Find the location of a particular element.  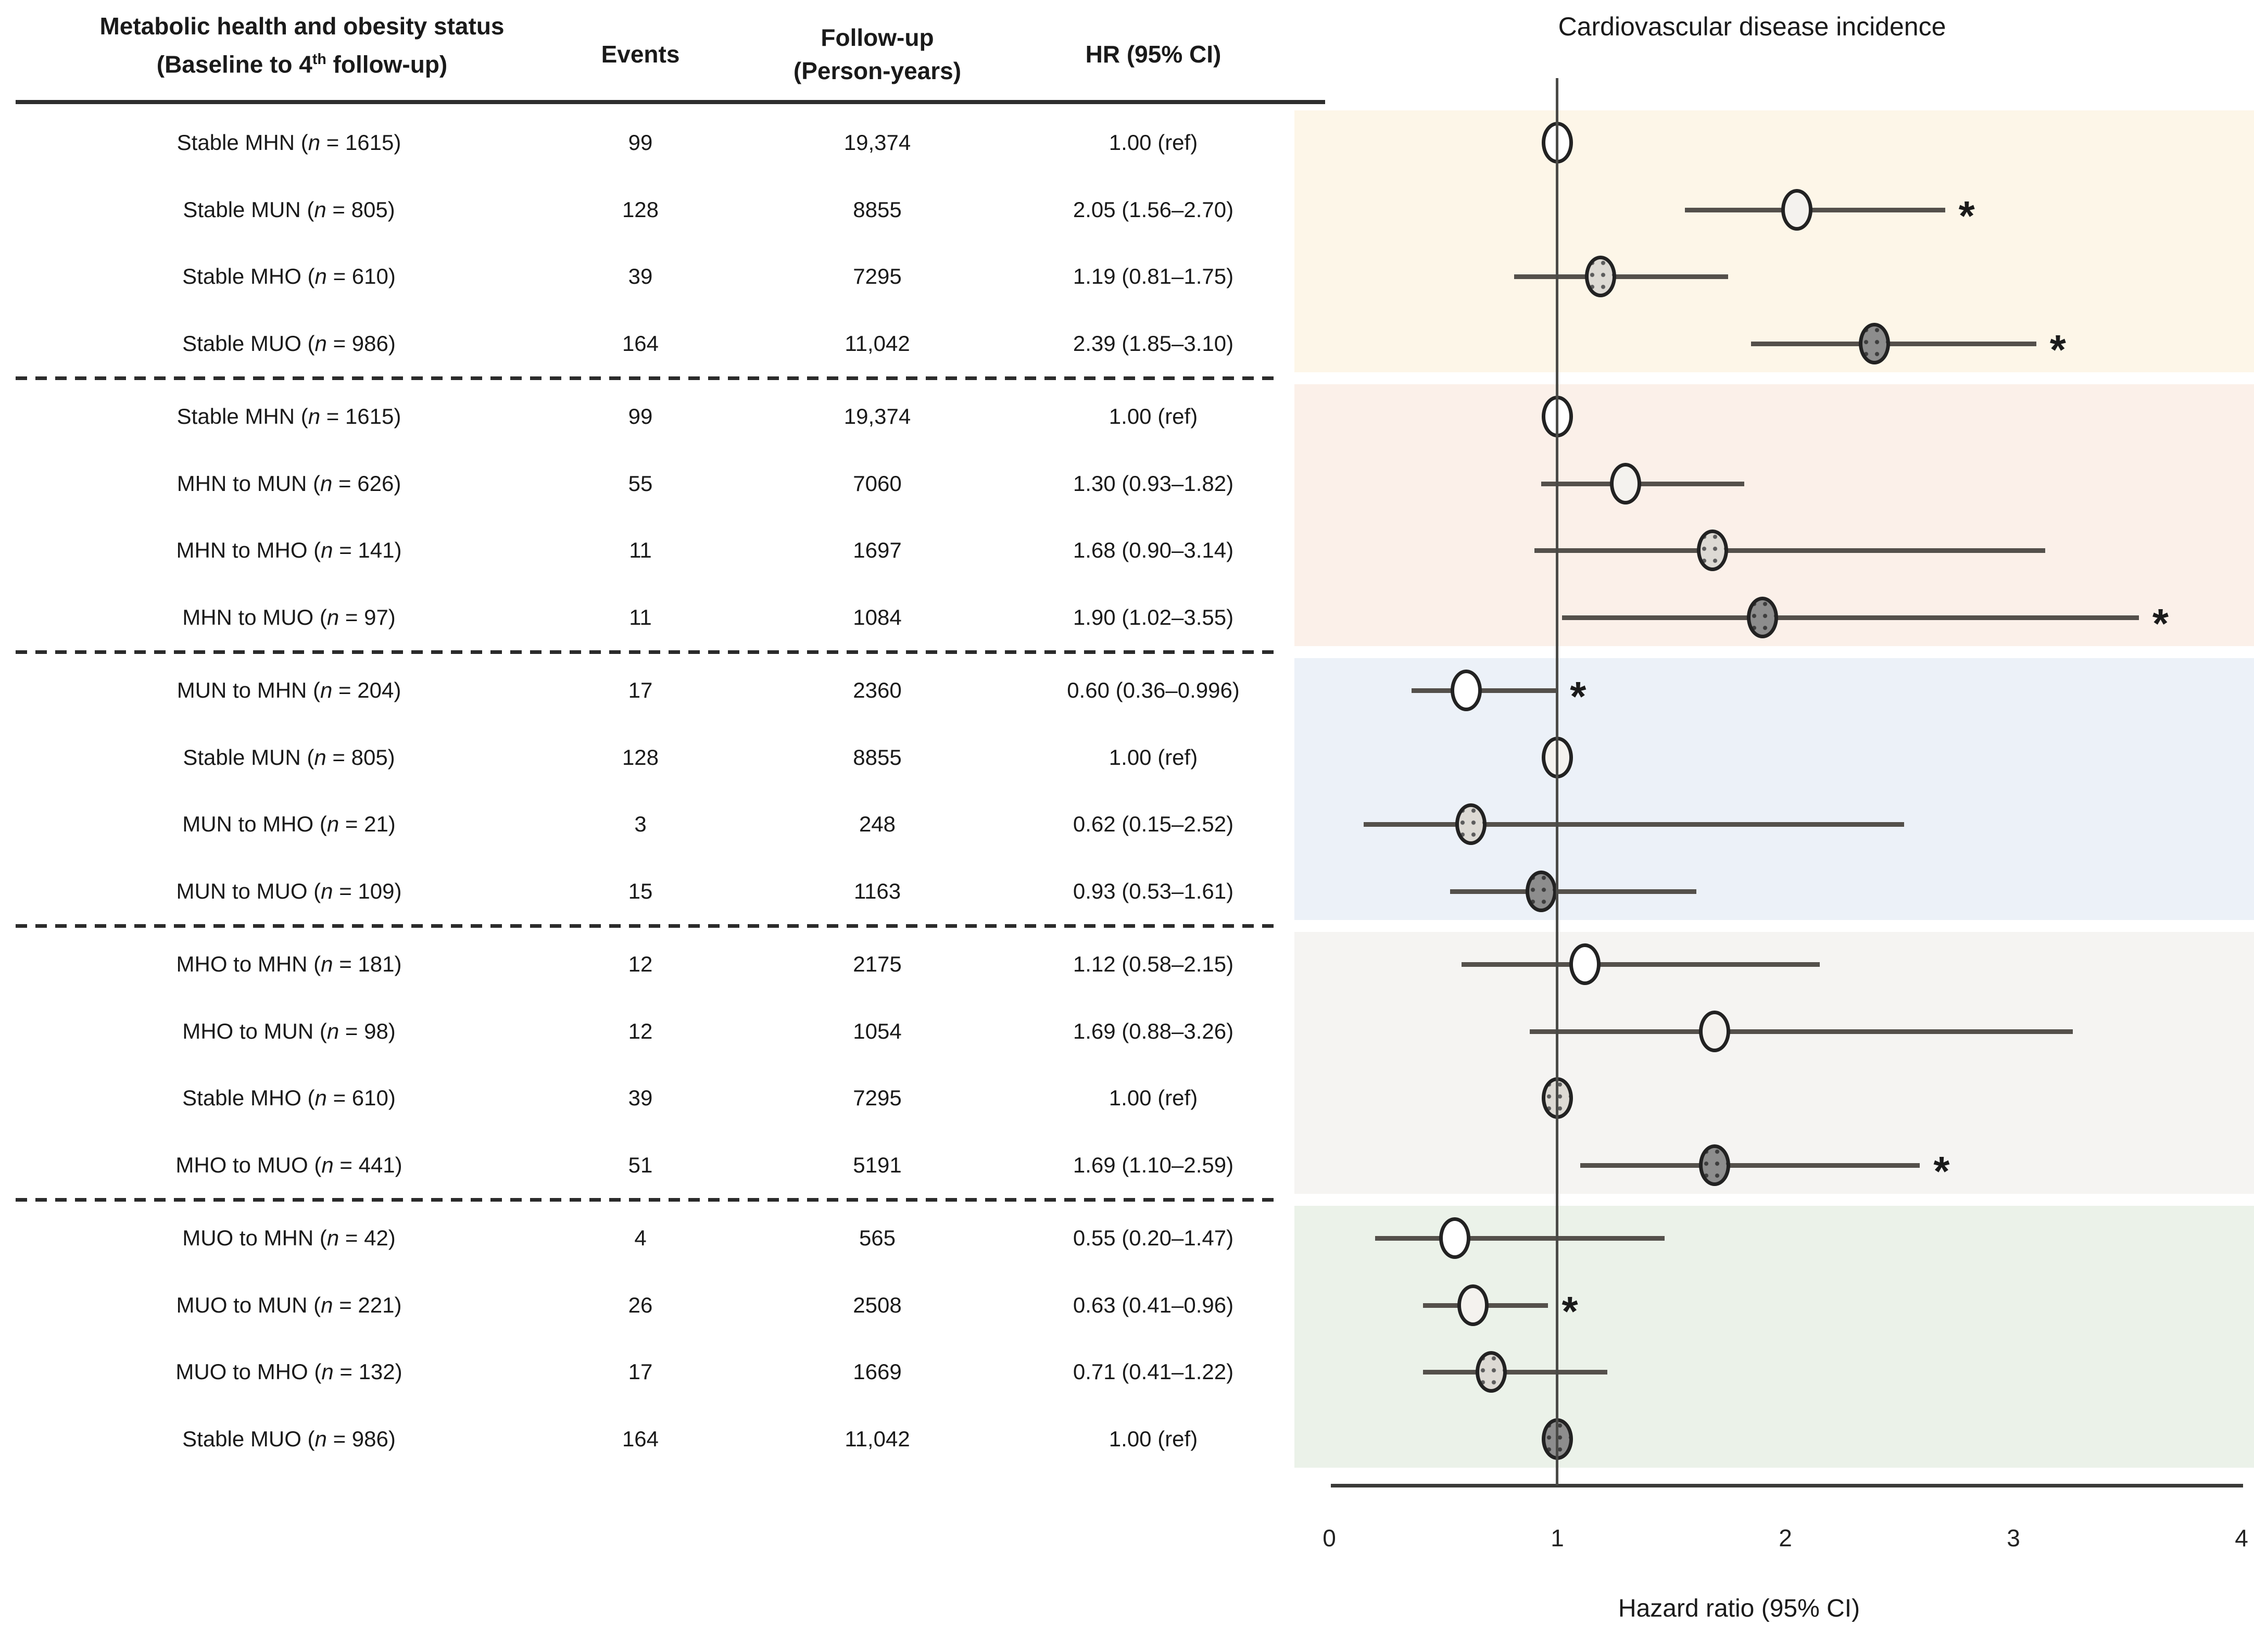

hr-ci-value: 0.60 (0.36–0.996) is located at coordinates (1153, 690).